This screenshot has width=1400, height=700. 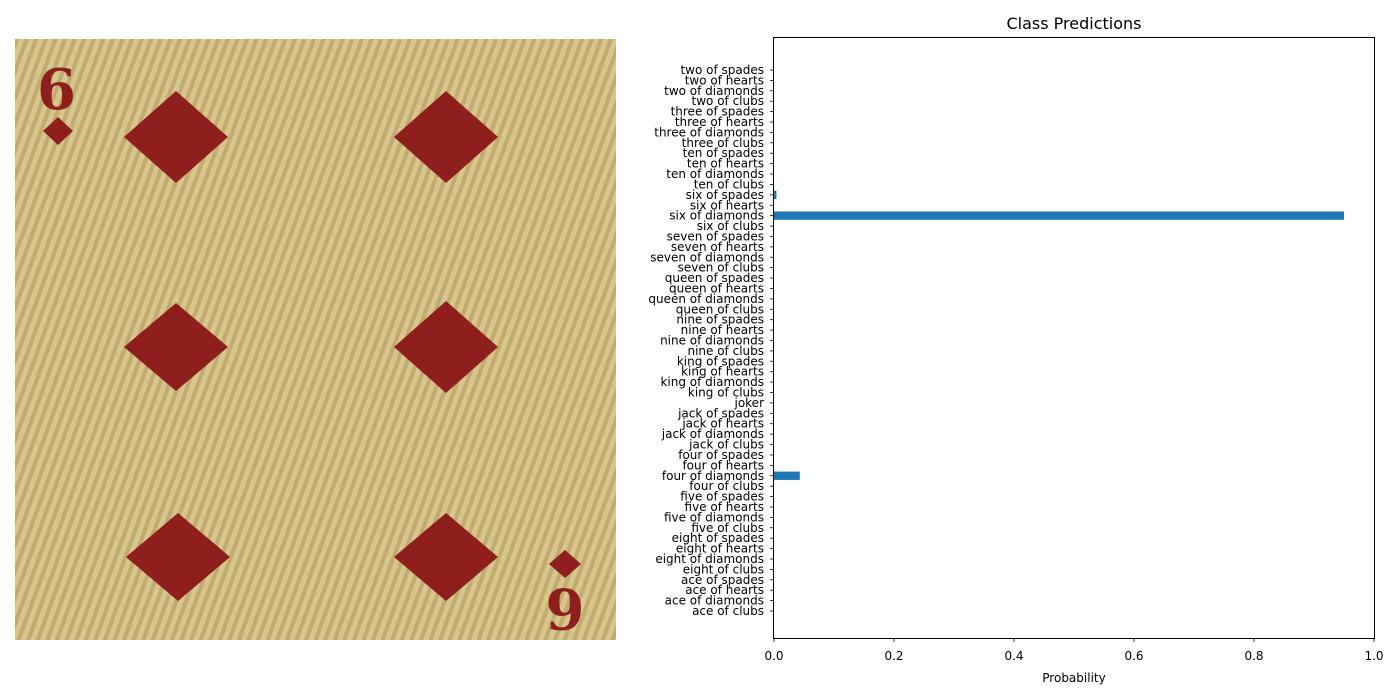 What do you see at coordinates (1013, 656) in the screenshot?
I see `x-tick-label: 0.4` at bounding box center [1013, 656].